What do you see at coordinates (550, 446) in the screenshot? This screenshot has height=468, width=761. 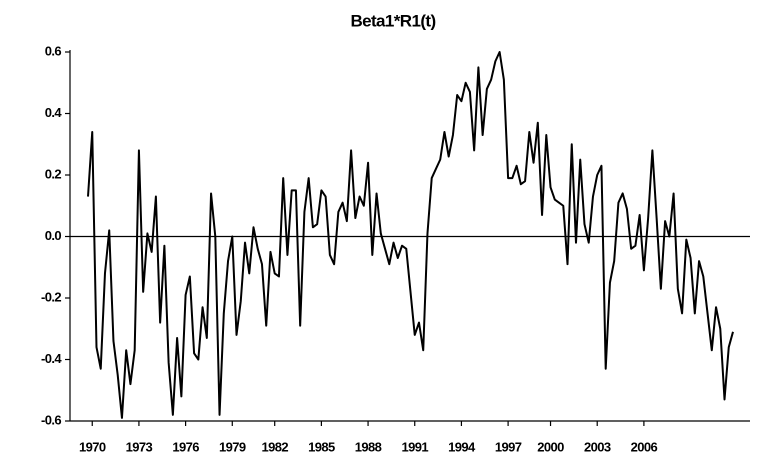 I see `x-tick-label: 2000` at bounding box center [550, 446].